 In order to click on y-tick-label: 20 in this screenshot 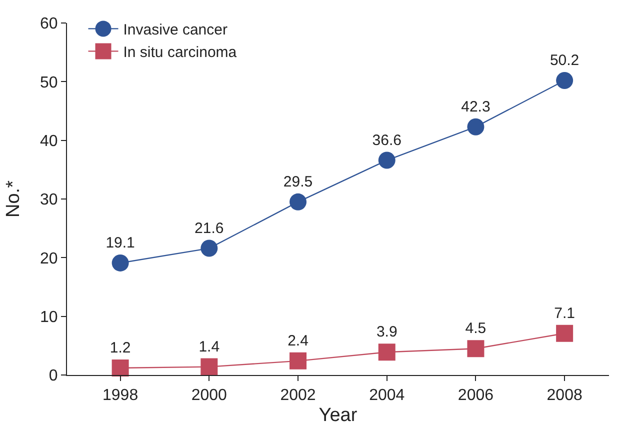, I will do `click(49, 259)`.